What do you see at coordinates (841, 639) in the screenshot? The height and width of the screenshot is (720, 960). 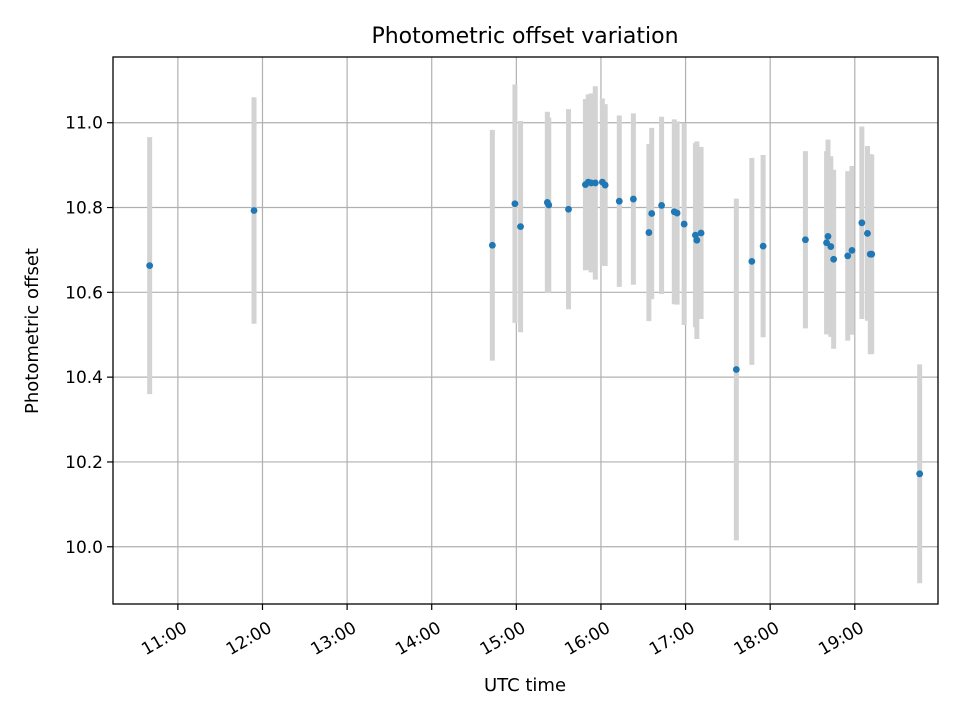 I see `x-tick-label: 19:00` at bounding box center [841, 639].